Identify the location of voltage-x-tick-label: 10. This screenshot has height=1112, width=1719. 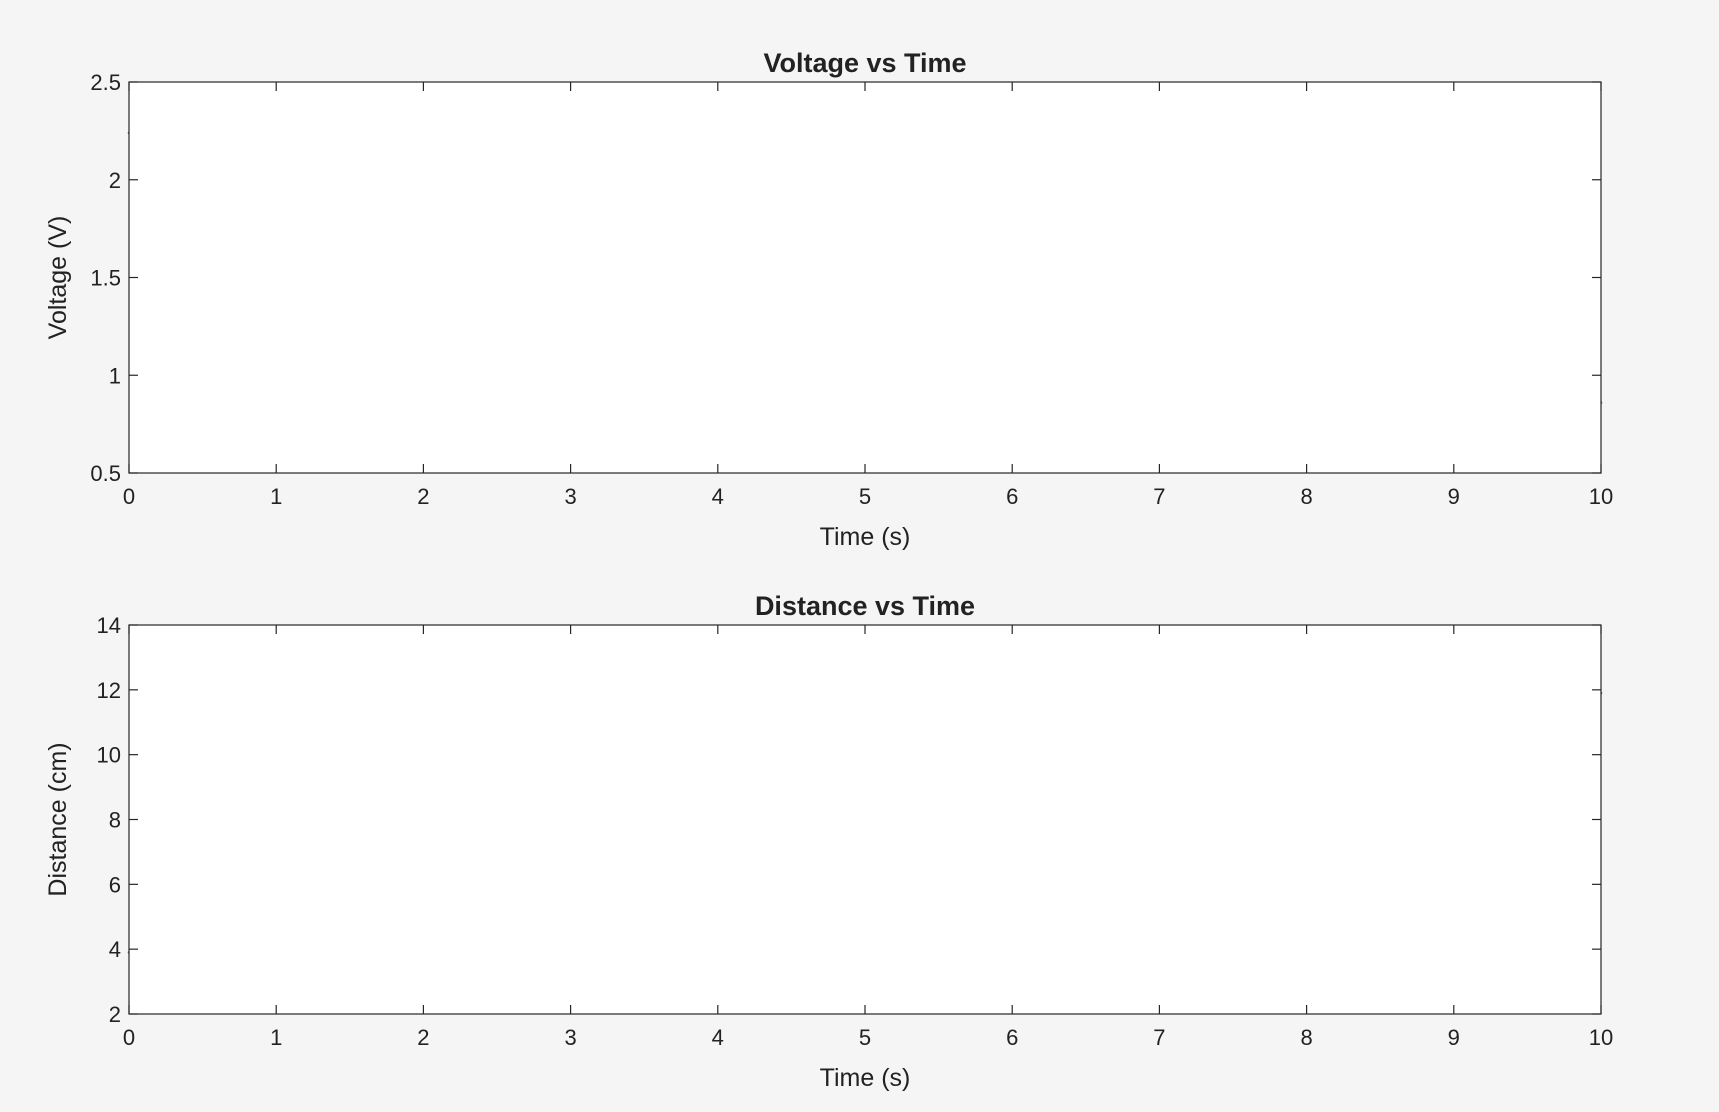
(1601, 496).